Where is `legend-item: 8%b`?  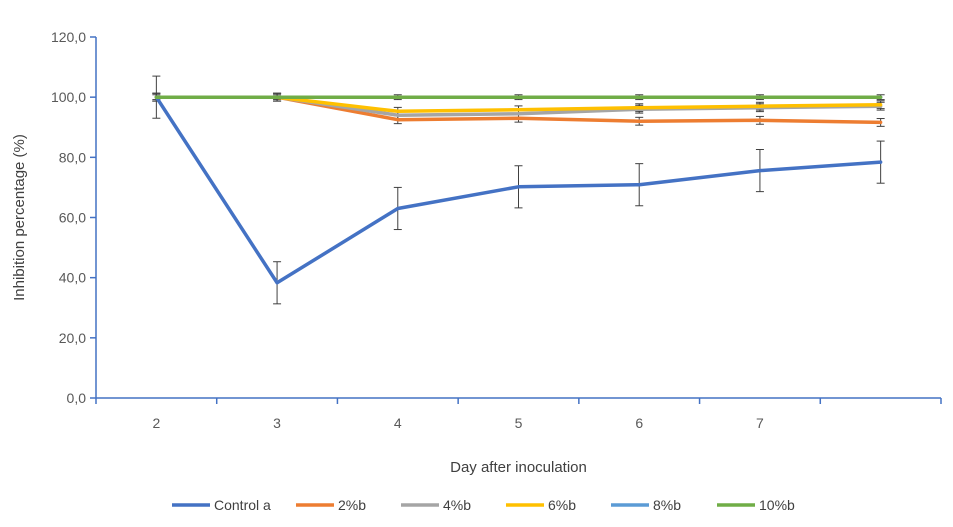
legend-item: 8%b is located at coordinates (646, 505).